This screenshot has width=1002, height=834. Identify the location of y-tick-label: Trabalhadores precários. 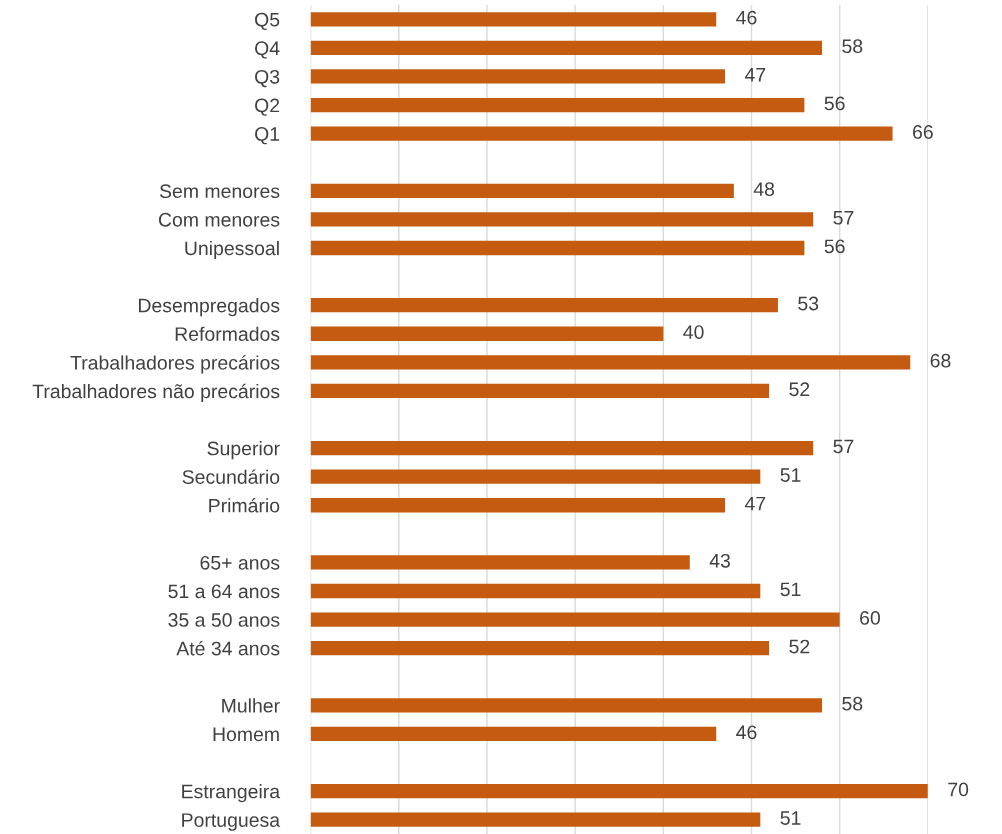
(175, 364).